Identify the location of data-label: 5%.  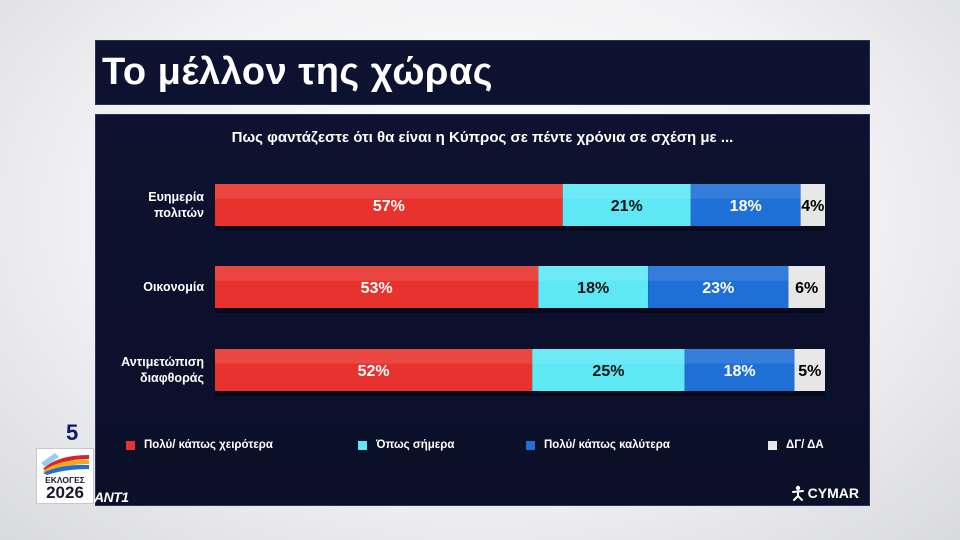
(809, 371).